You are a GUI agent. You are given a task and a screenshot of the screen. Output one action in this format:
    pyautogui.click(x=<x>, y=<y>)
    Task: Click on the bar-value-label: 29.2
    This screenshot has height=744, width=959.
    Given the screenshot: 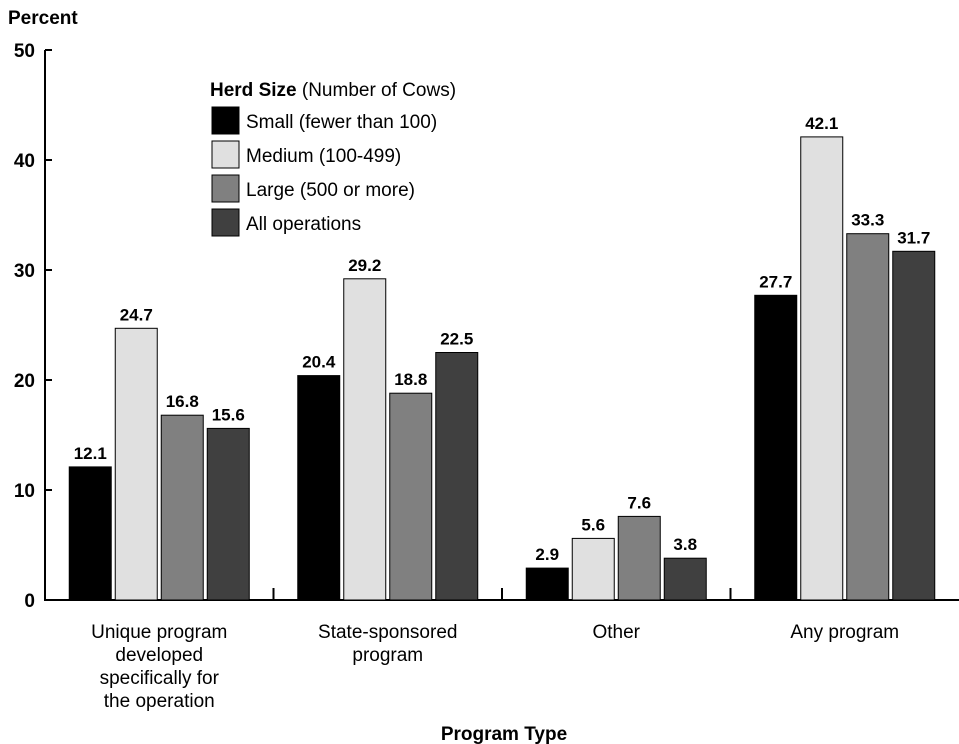 What is the action you would take?
    pyautogui.click(x=364, y=265)
    